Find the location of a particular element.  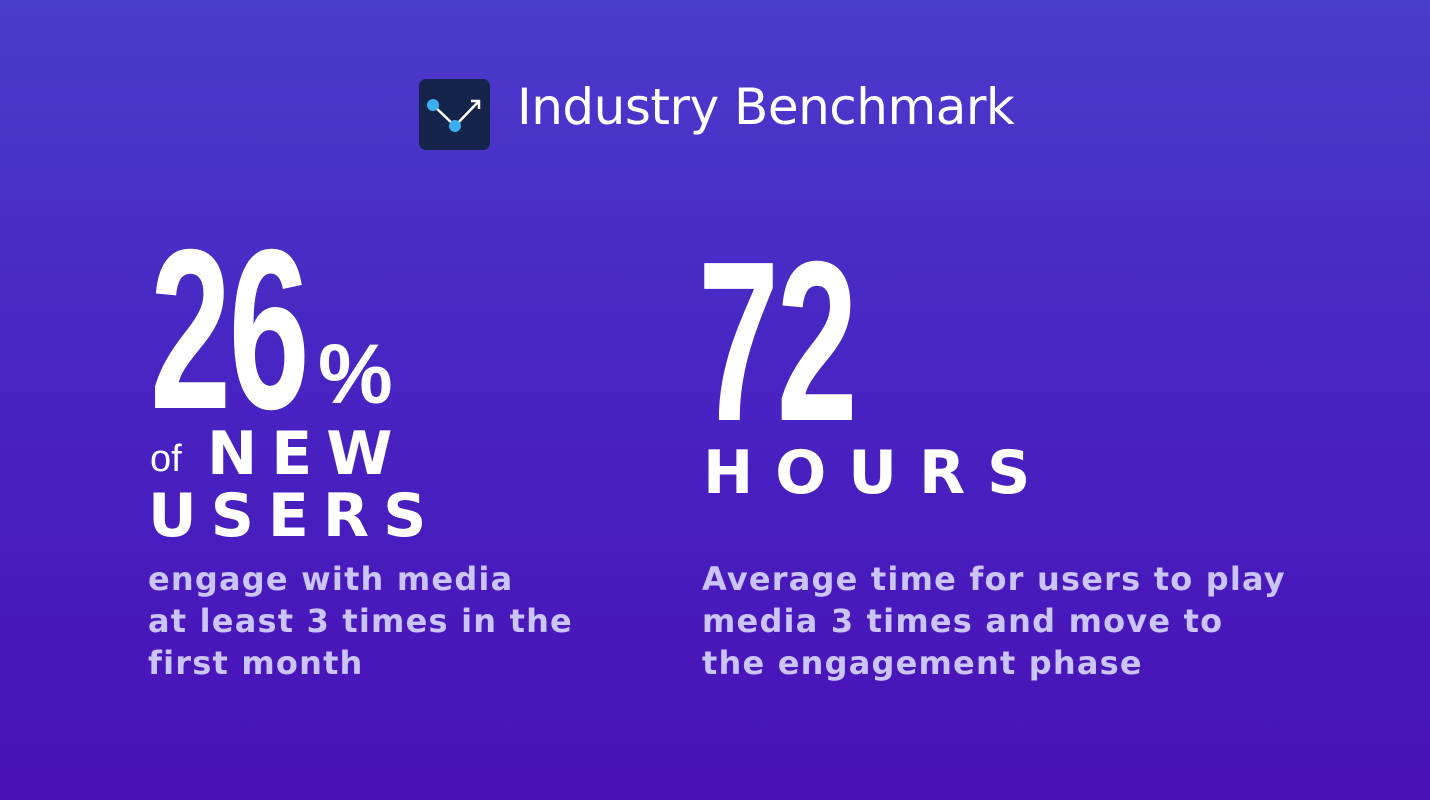

description-line: the engagement phase is located at coordinates (922, 663).